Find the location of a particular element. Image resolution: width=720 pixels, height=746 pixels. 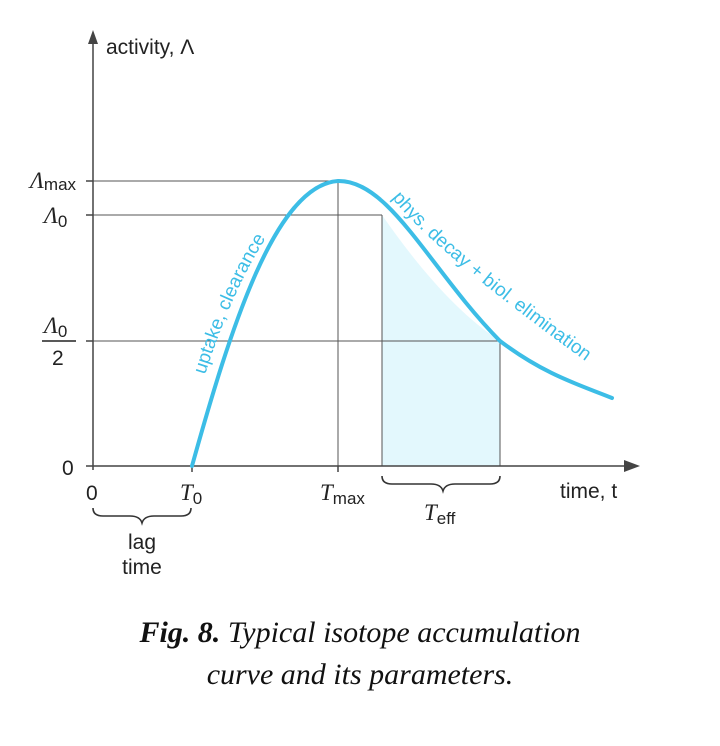

y-label-lambda-zero: Λ0 is located at coordinates (54, 217).